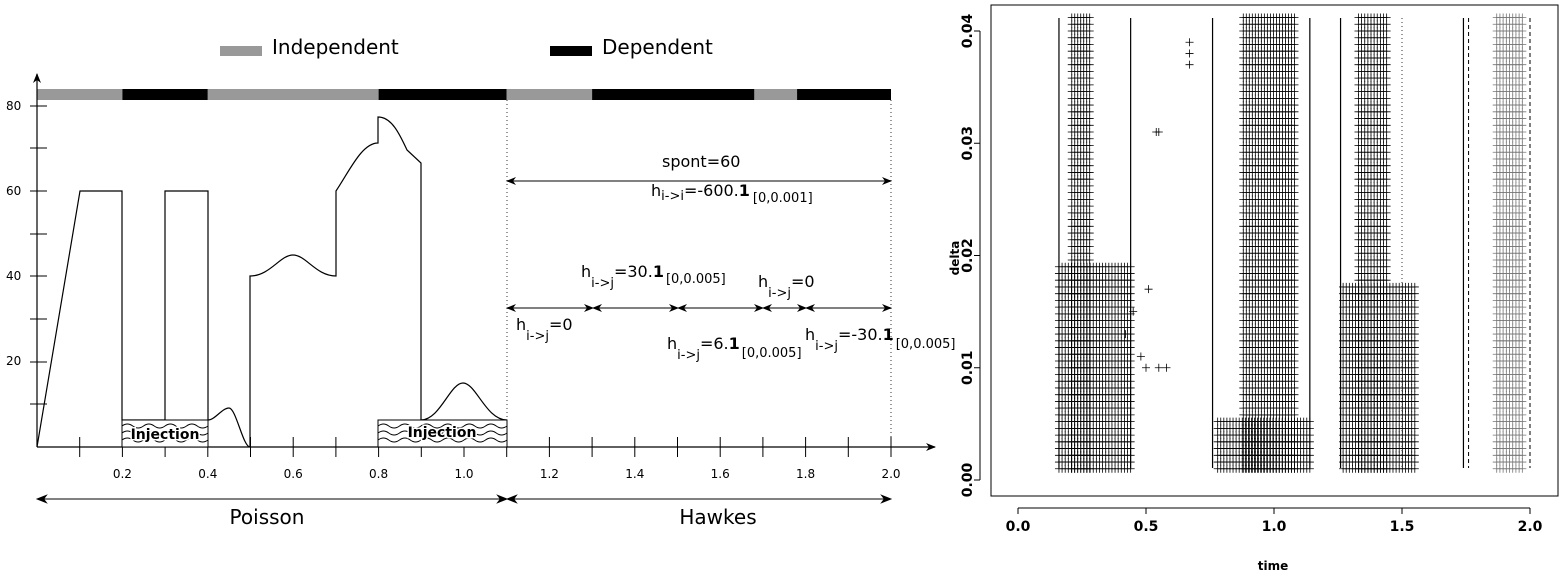 The width and height of the screenshot is (1565, 584). I want to click on x-tick-label: 1.4, so click(634, 474).